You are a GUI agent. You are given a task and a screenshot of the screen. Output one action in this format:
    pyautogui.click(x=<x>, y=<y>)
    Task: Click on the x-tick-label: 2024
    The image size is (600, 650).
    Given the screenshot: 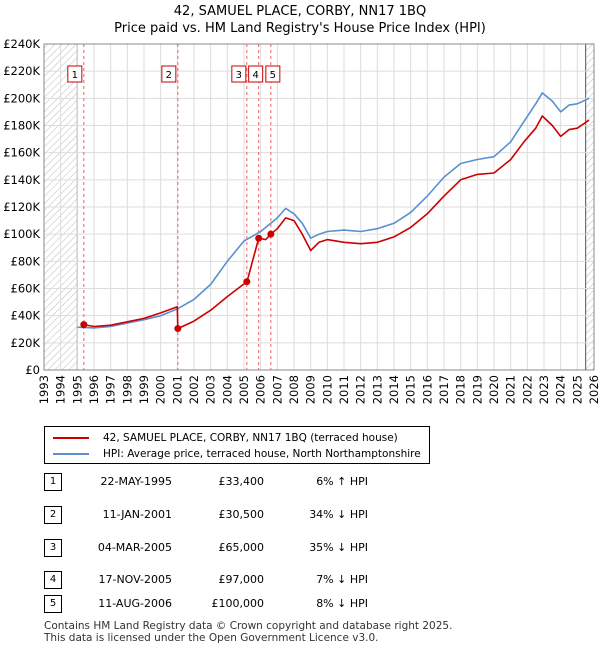 What is the action you would take?
    pyautogui.click(x=561, y=389)
    